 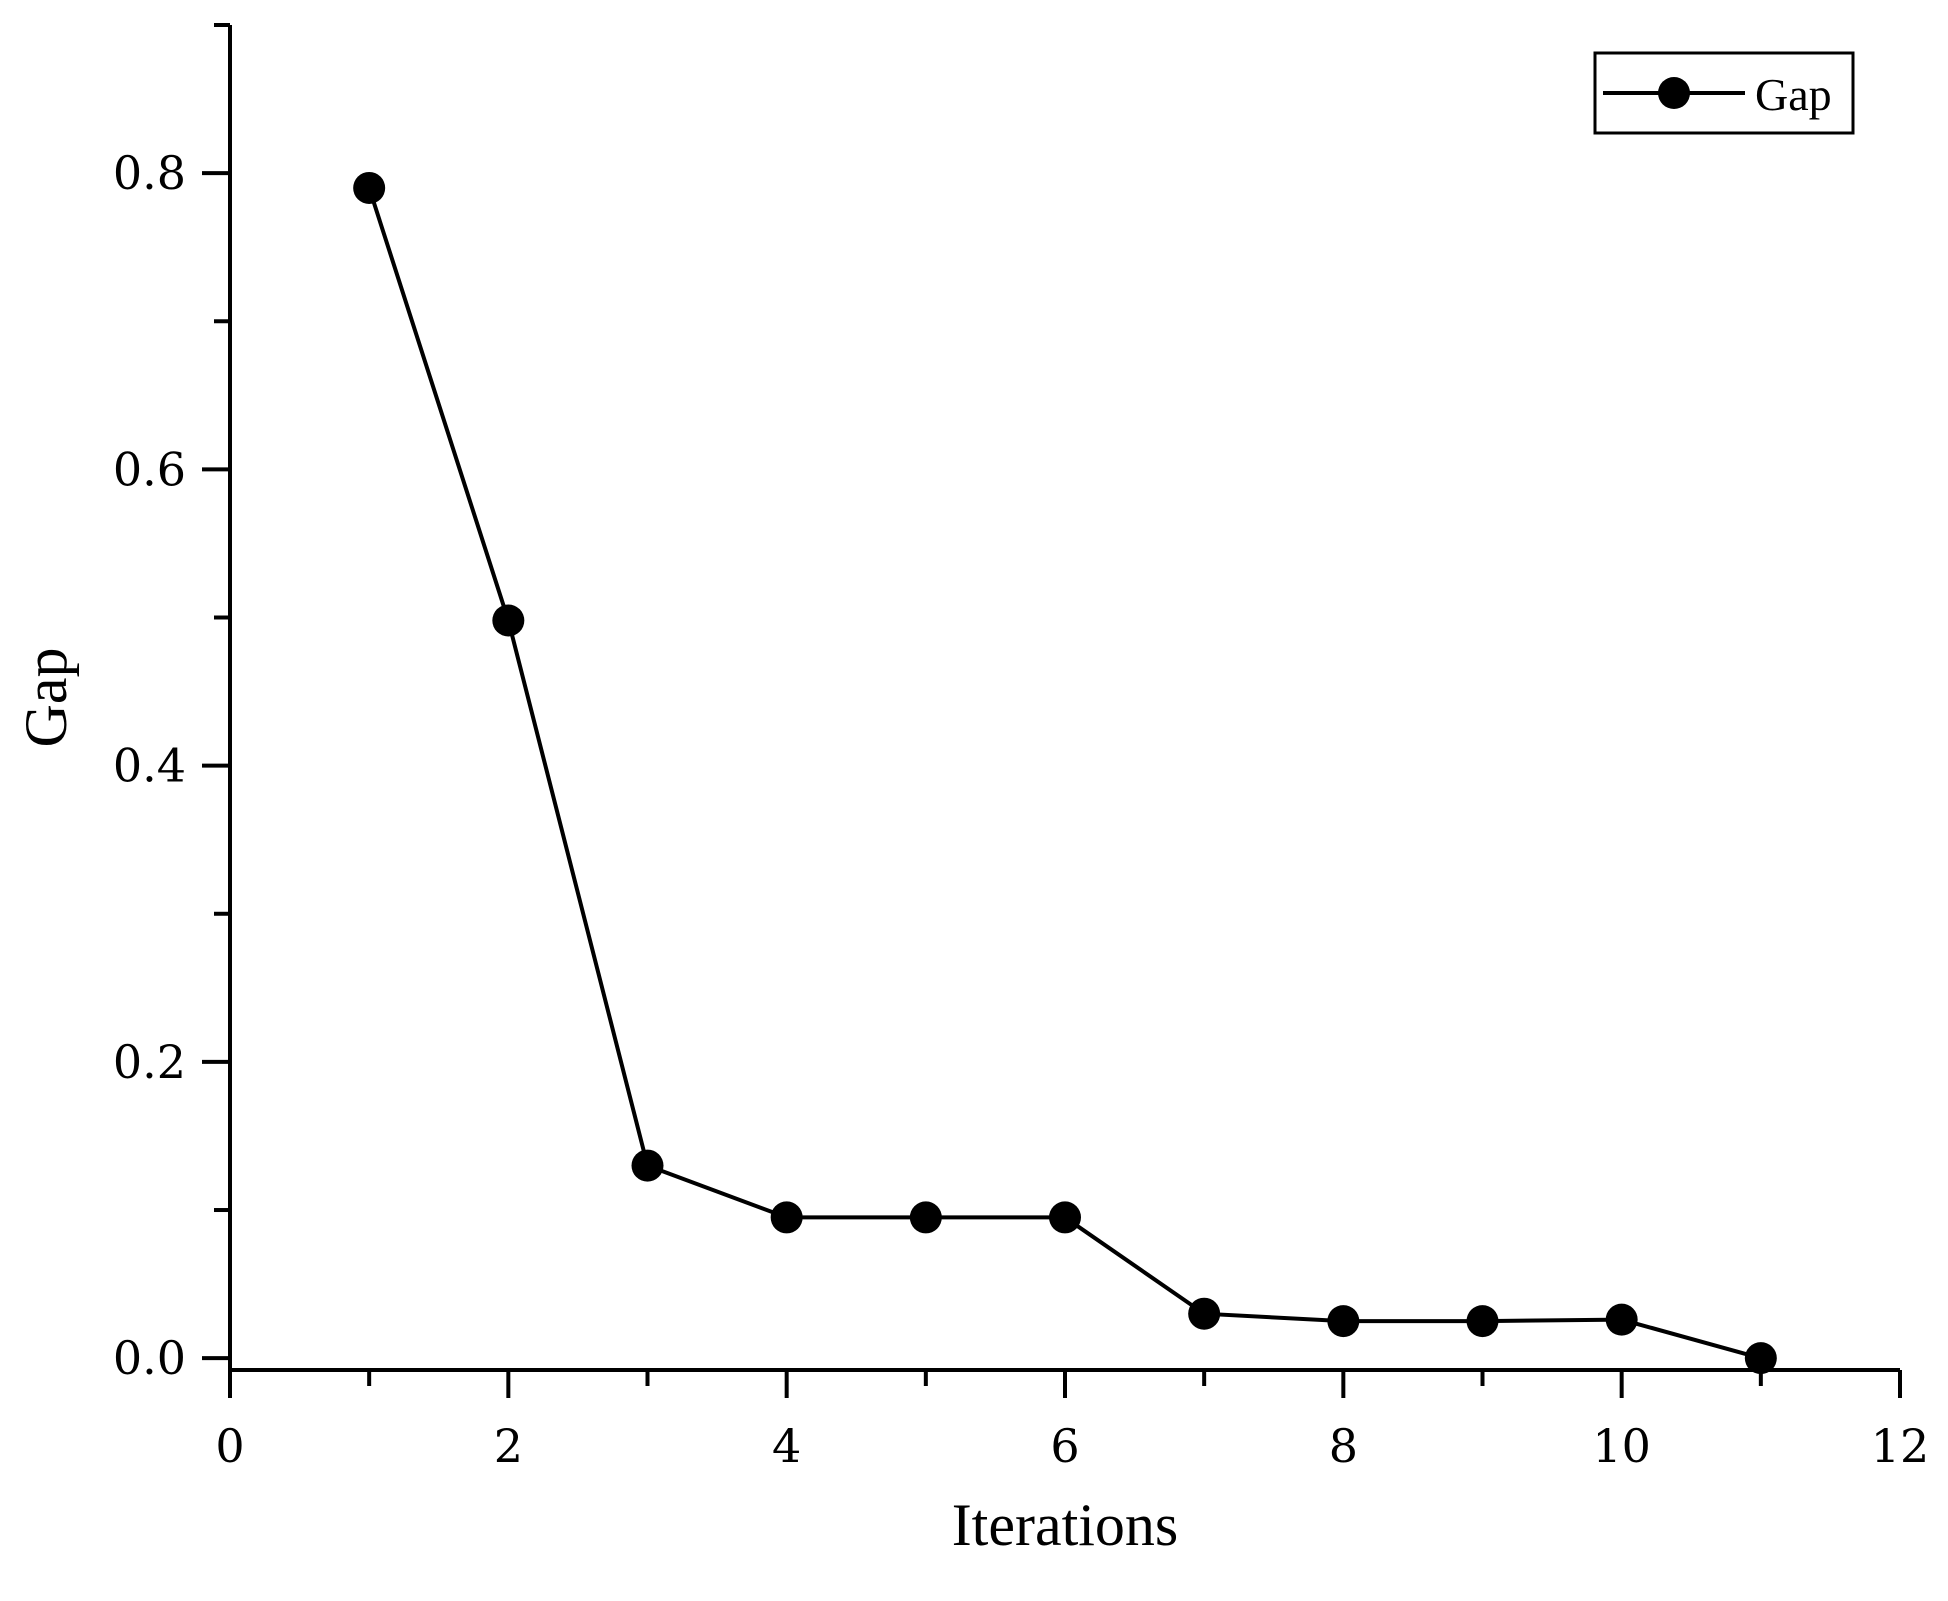 I want to click on x-tick-label: 2, so click(x=508, y=1446).